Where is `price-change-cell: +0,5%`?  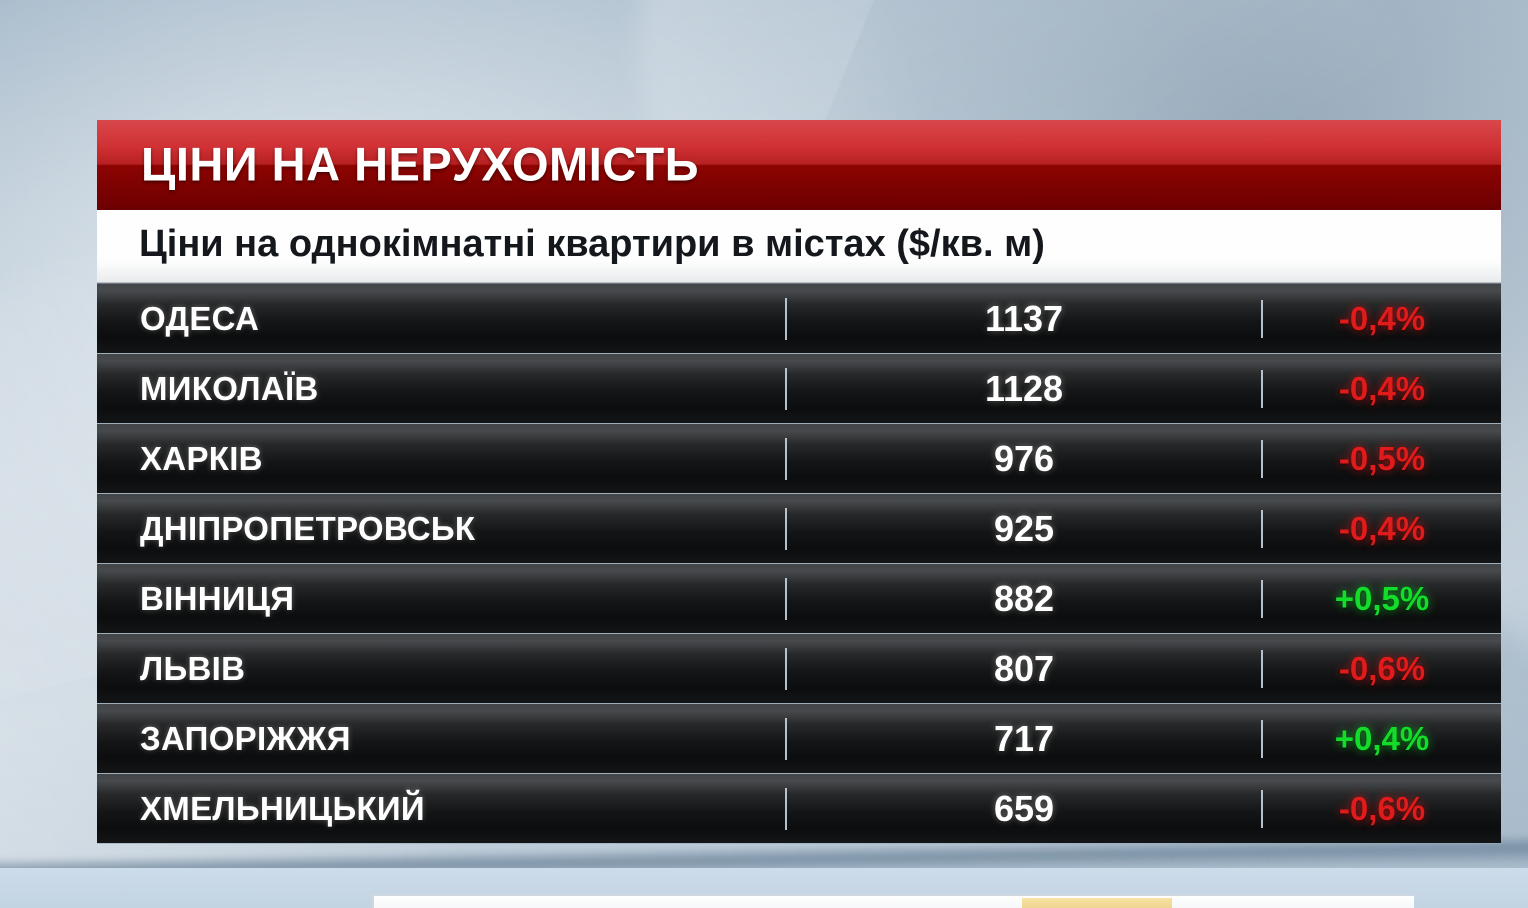
price-change-cell: +0,5% is located at coordinates (1381, 598).